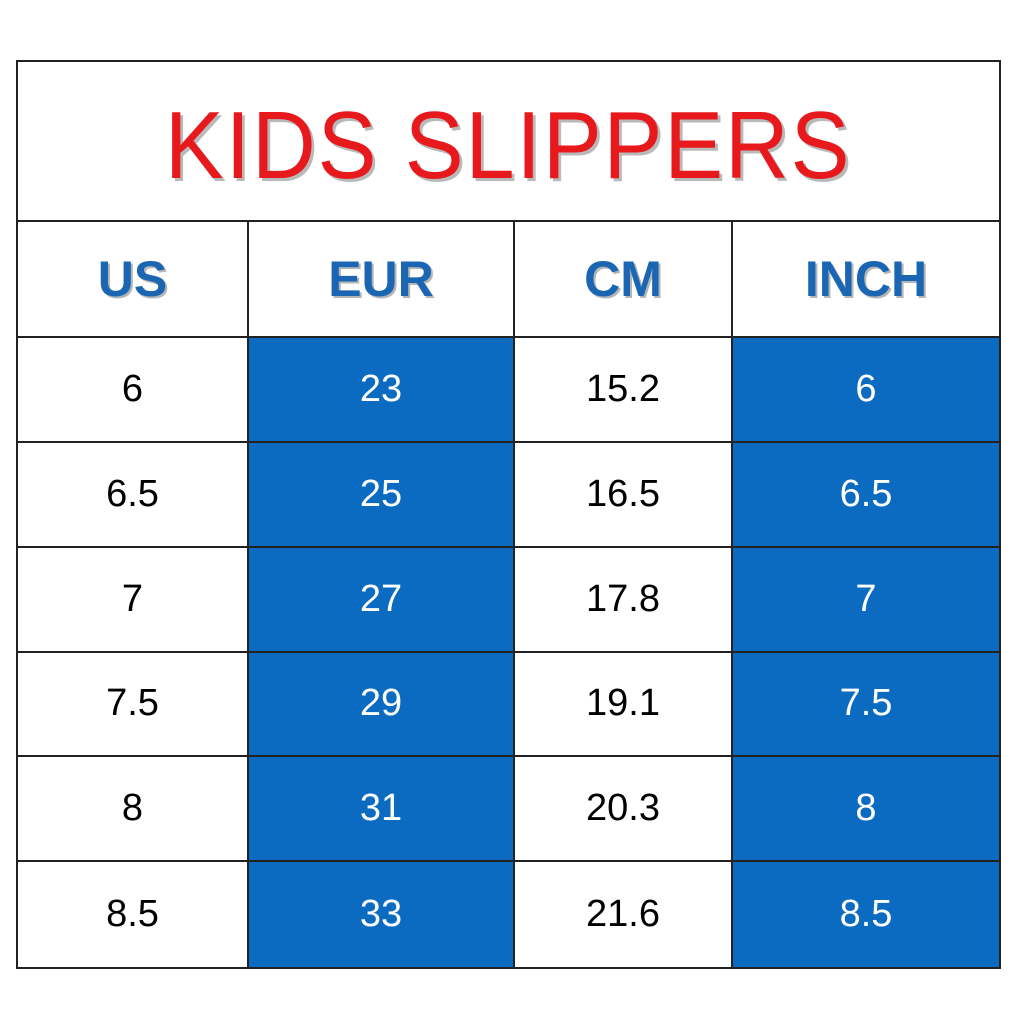 Image resolution: width=1024 pixels, height=1024 pixels. What do you see at coordinates (624, 810) in the screenshot?
I see `cell-cm: 20.3` at bounding box center [624, 810].